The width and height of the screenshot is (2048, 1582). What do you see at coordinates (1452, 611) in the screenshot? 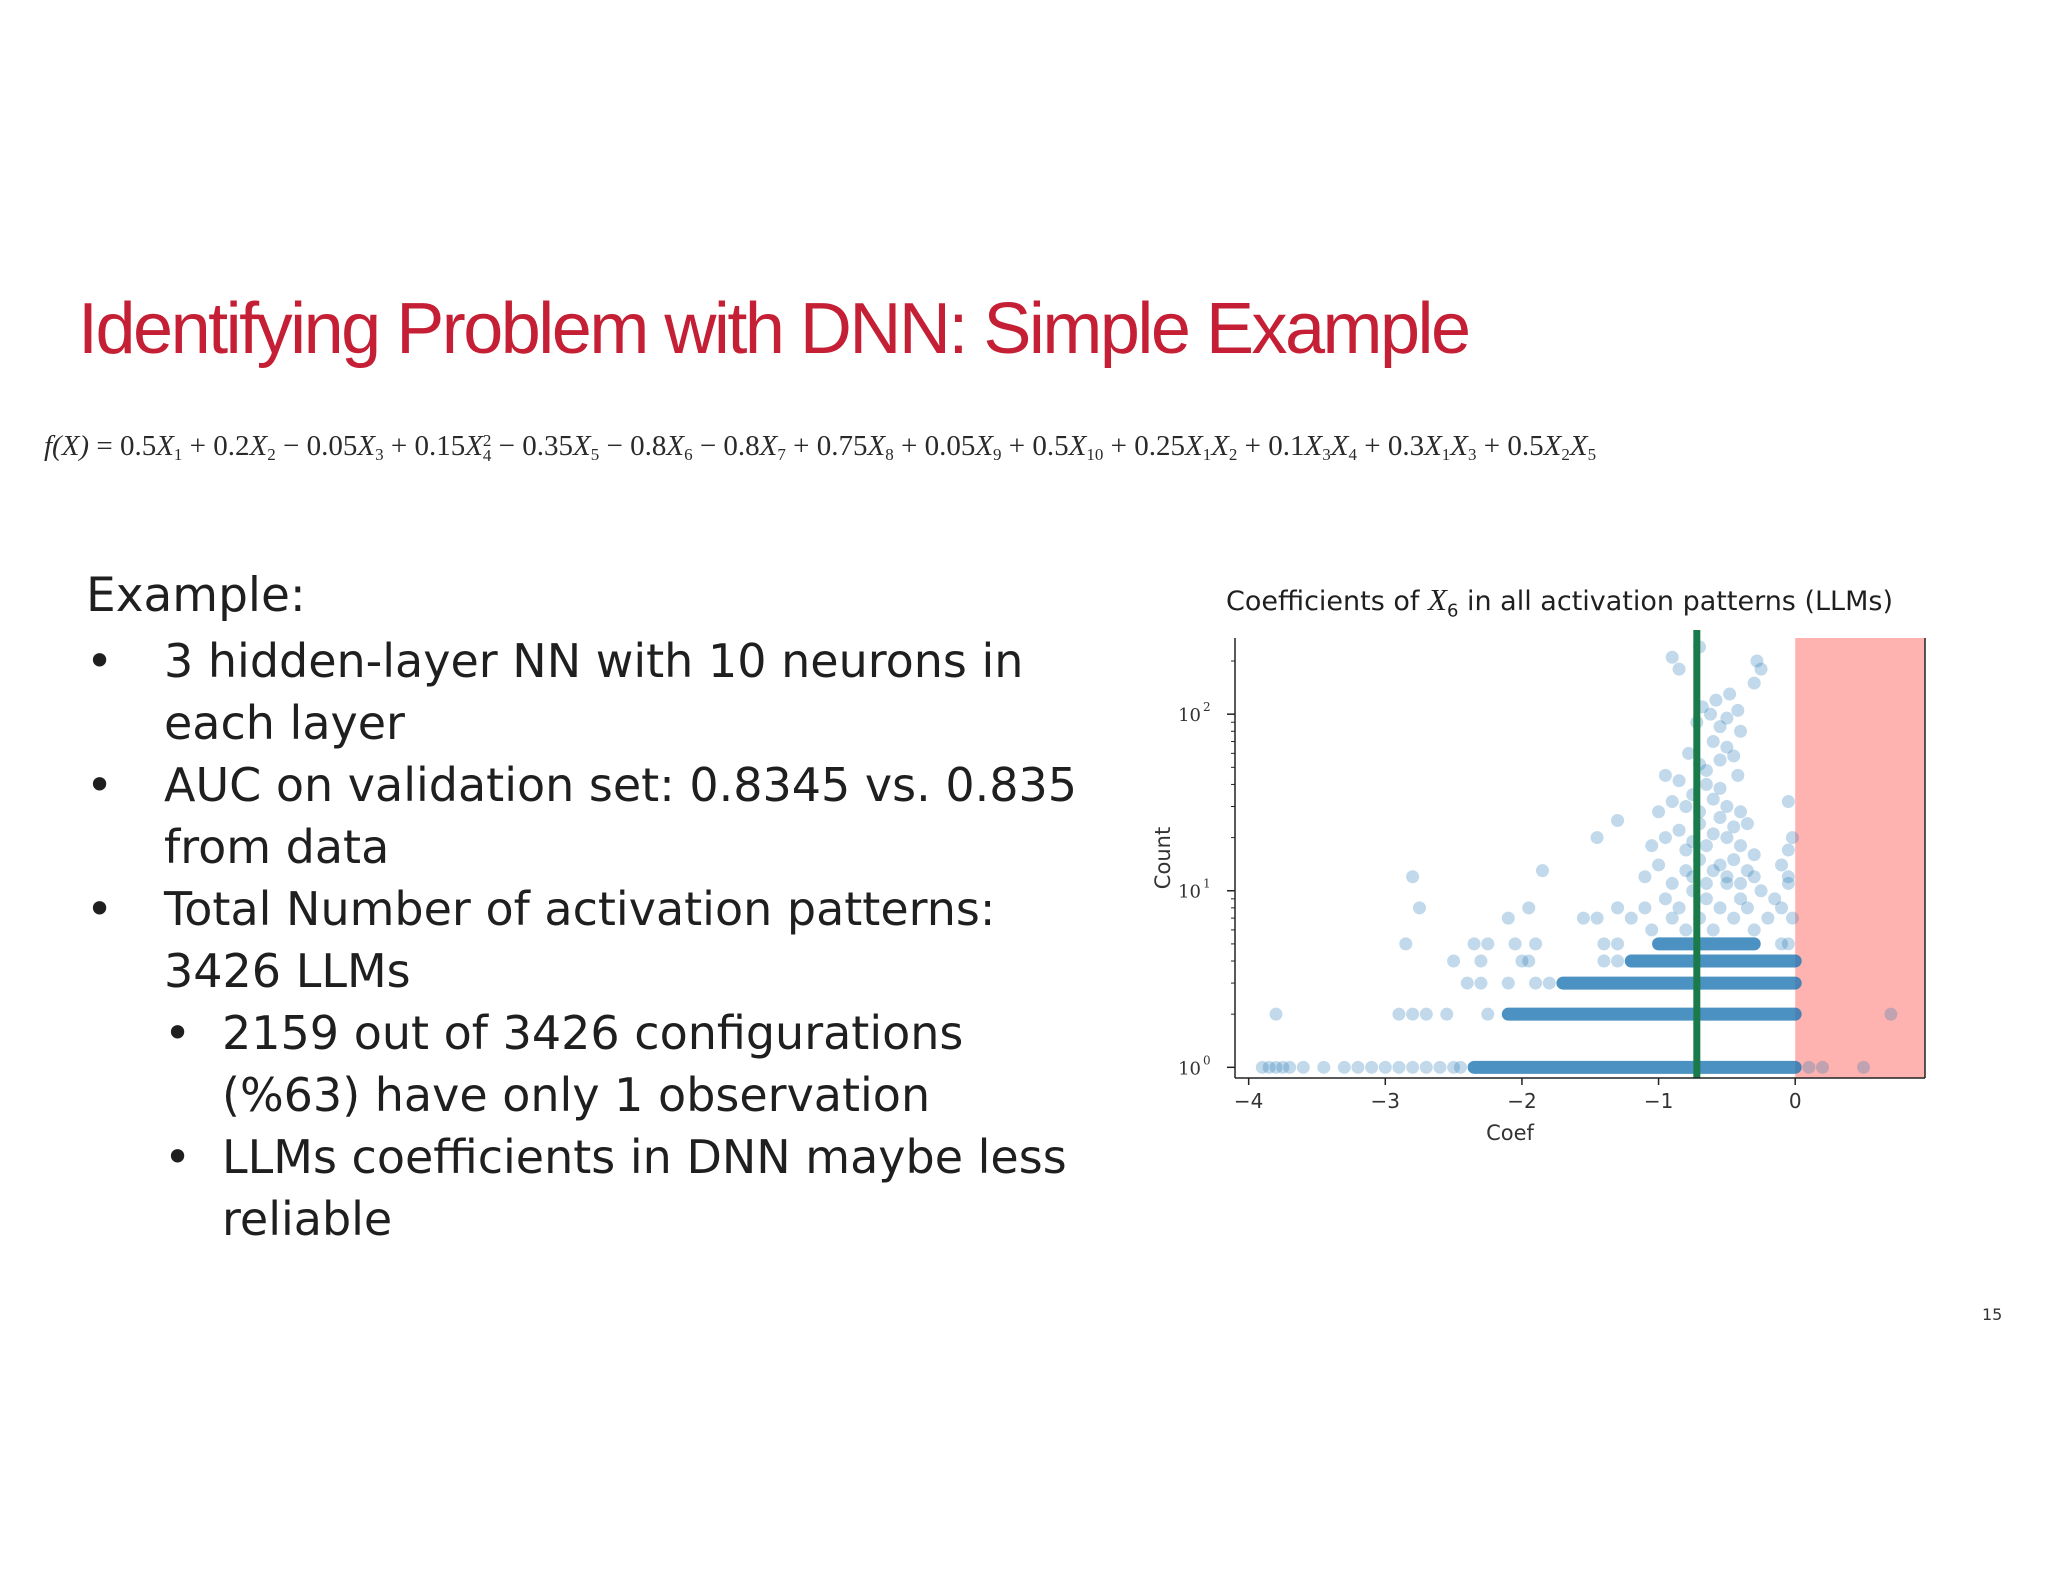
I see `chart-title-sub: 6` at bounding box center [1452, 611].